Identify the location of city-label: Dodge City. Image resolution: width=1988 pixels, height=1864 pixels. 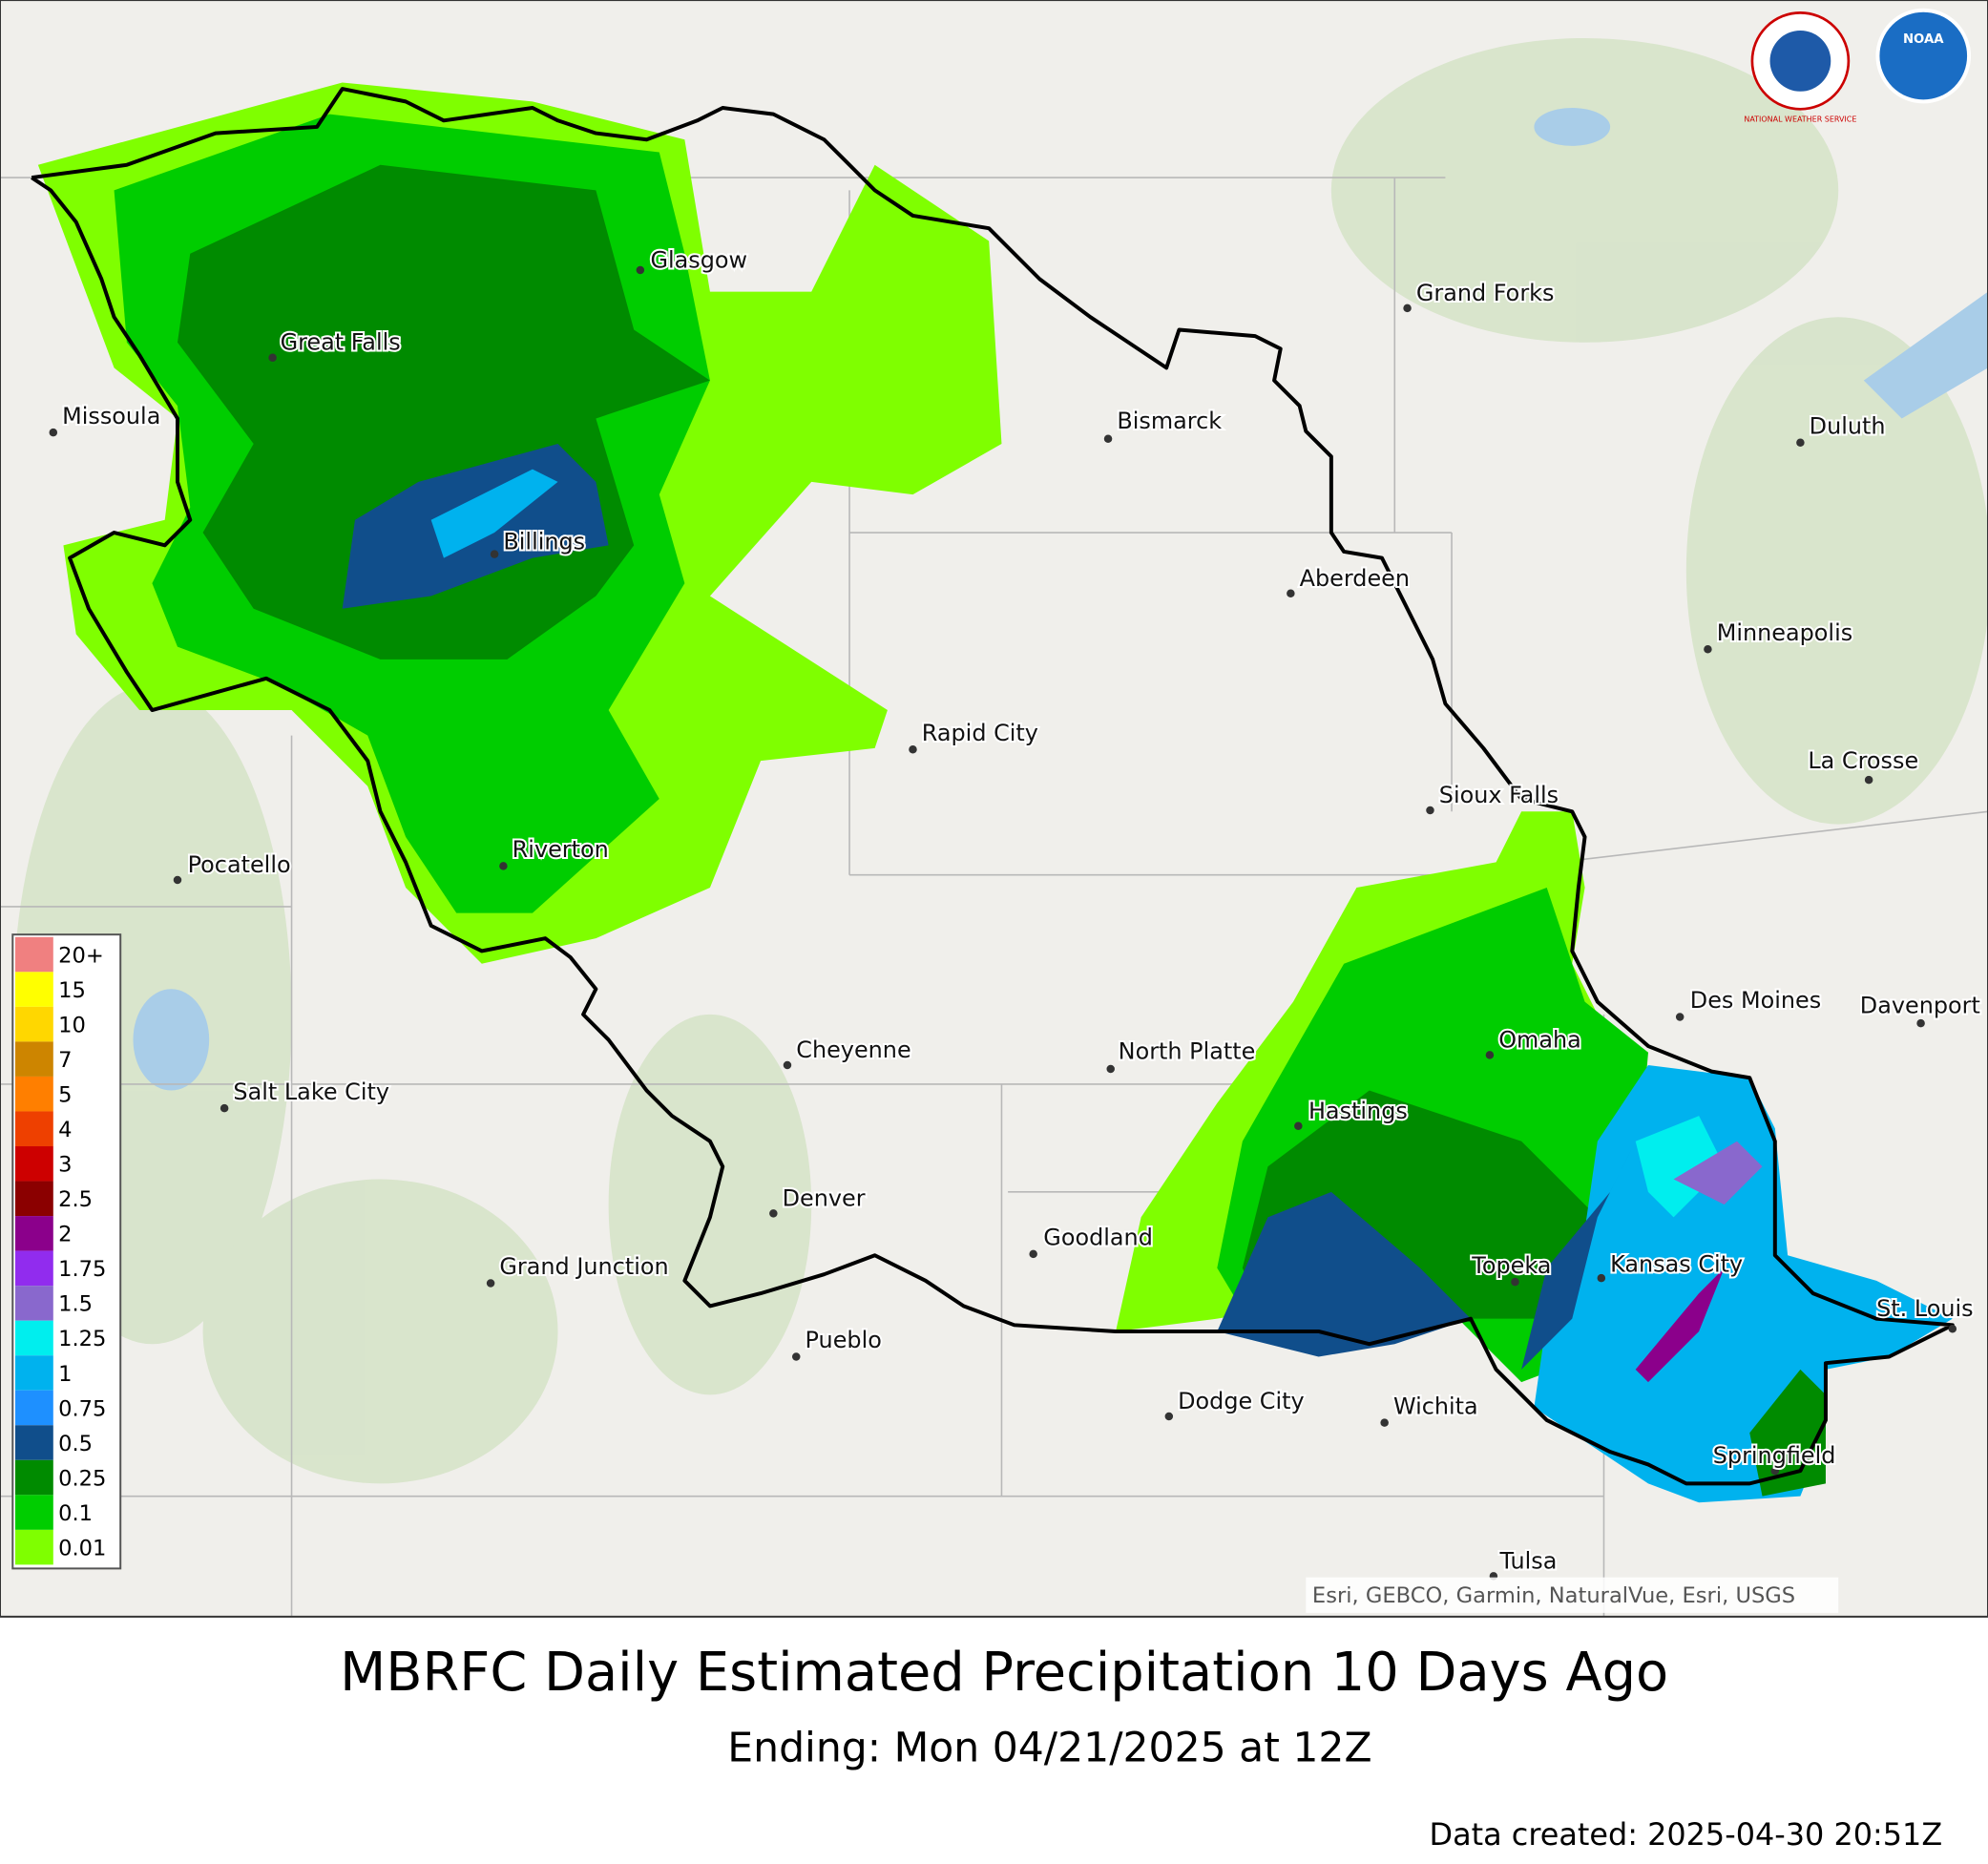
(1241, 1401).